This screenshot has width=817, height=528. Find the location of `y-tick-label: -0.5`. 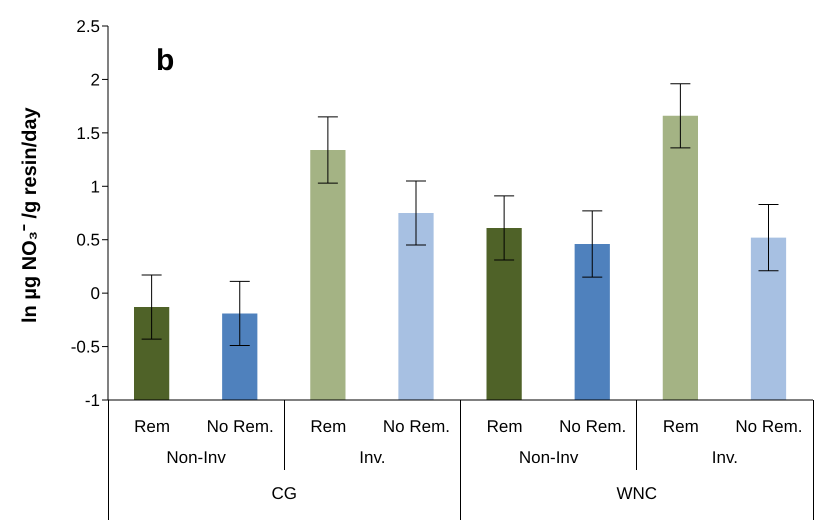

y-tick-label: -0.5 is located at coordinates (85, 347).